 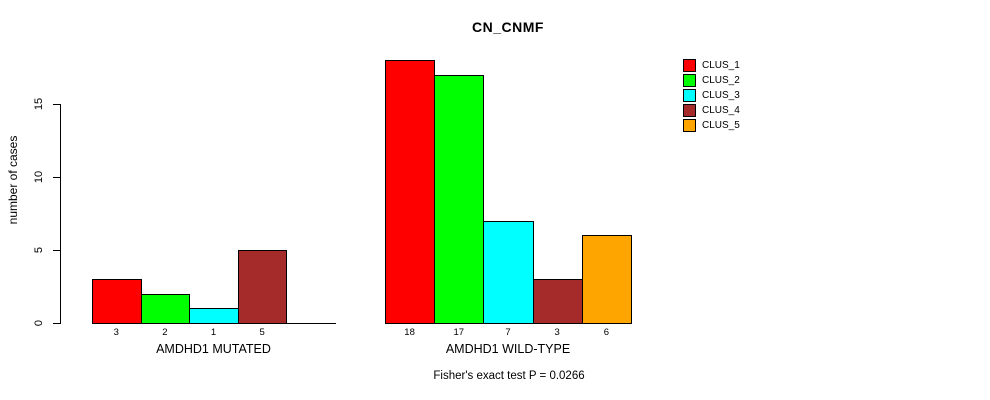 What do you see at coordinates (262, 332) in the screenshot?
I see `bar-value-label: 5` at bounding box center [262, 332].